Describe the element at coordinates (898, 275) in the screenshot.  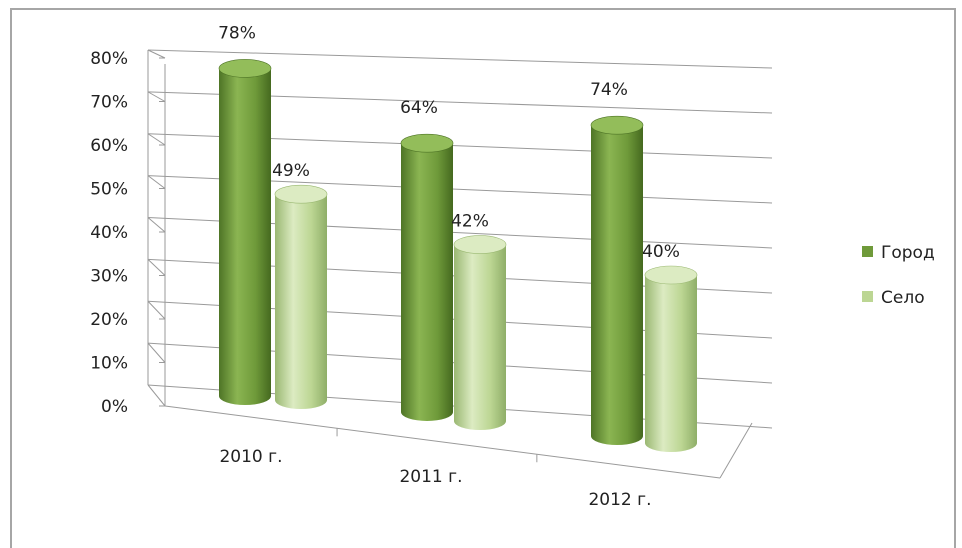
I see `legend: Город Село` at that location.